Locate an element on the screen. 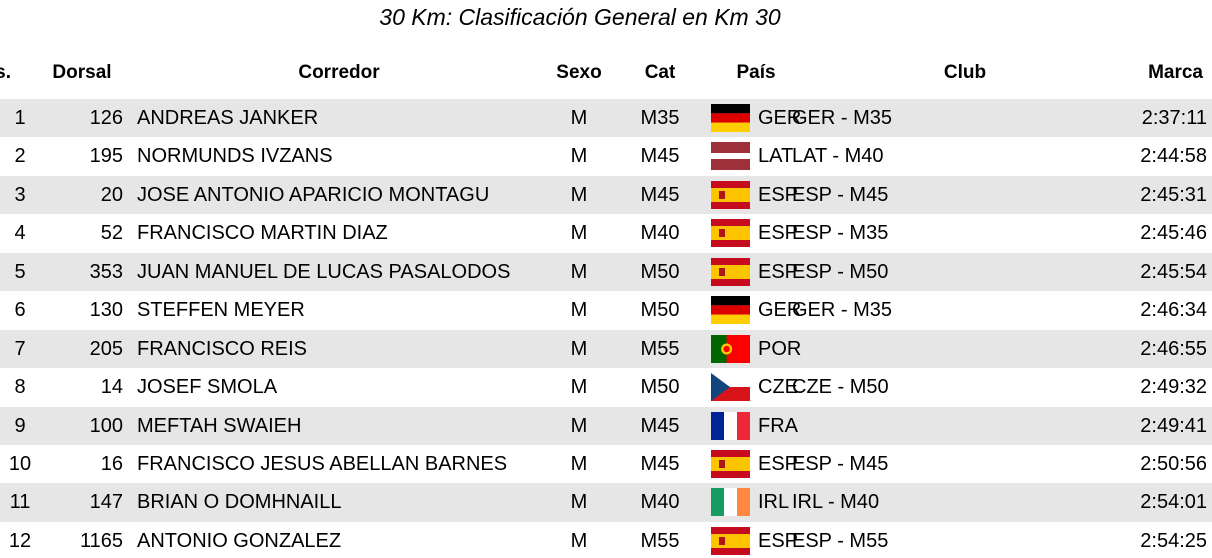 The image size is (1212, 558). finish-time: 2:50:56 is located at coordinates (1173, 463).